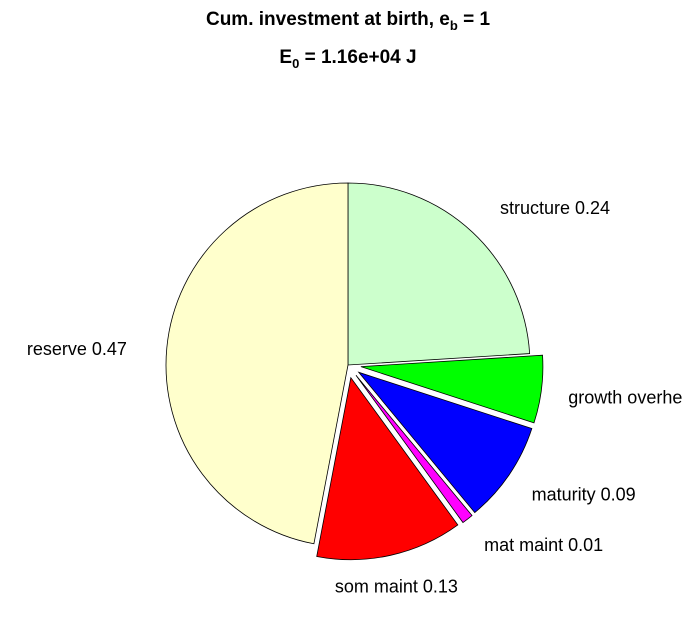 The height and width of the screenshot is (618, 696). What do you see at coordinates (285, 57) in the screenshot?
I see `subtitle-main: E` at bounding box center [285, 57].